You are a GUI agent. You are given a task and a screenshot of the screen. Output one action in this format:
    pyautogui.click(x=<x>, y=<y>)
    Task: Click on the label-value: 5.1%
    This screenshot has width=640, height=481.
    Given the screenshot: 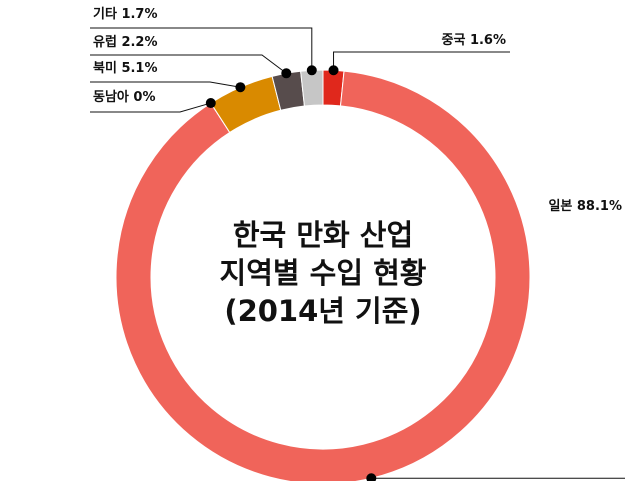 What is the action you would take?
    pyautogui.click(x=139, y=68)
    